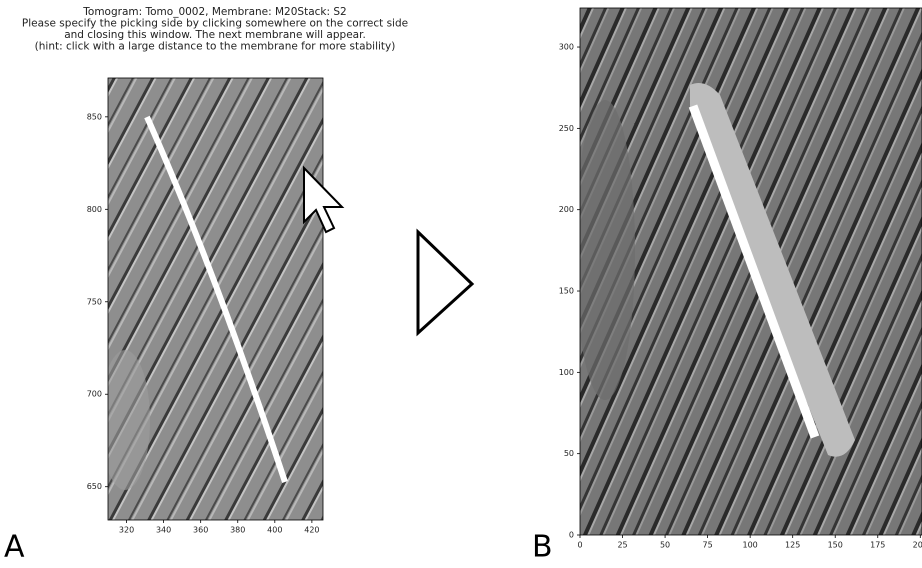 This screenshot has width=922, height=568. What do you see at coordinates (200, 530) in the screenshot?
I see `x-tick-label: 360` at bounding box center [200, 530].